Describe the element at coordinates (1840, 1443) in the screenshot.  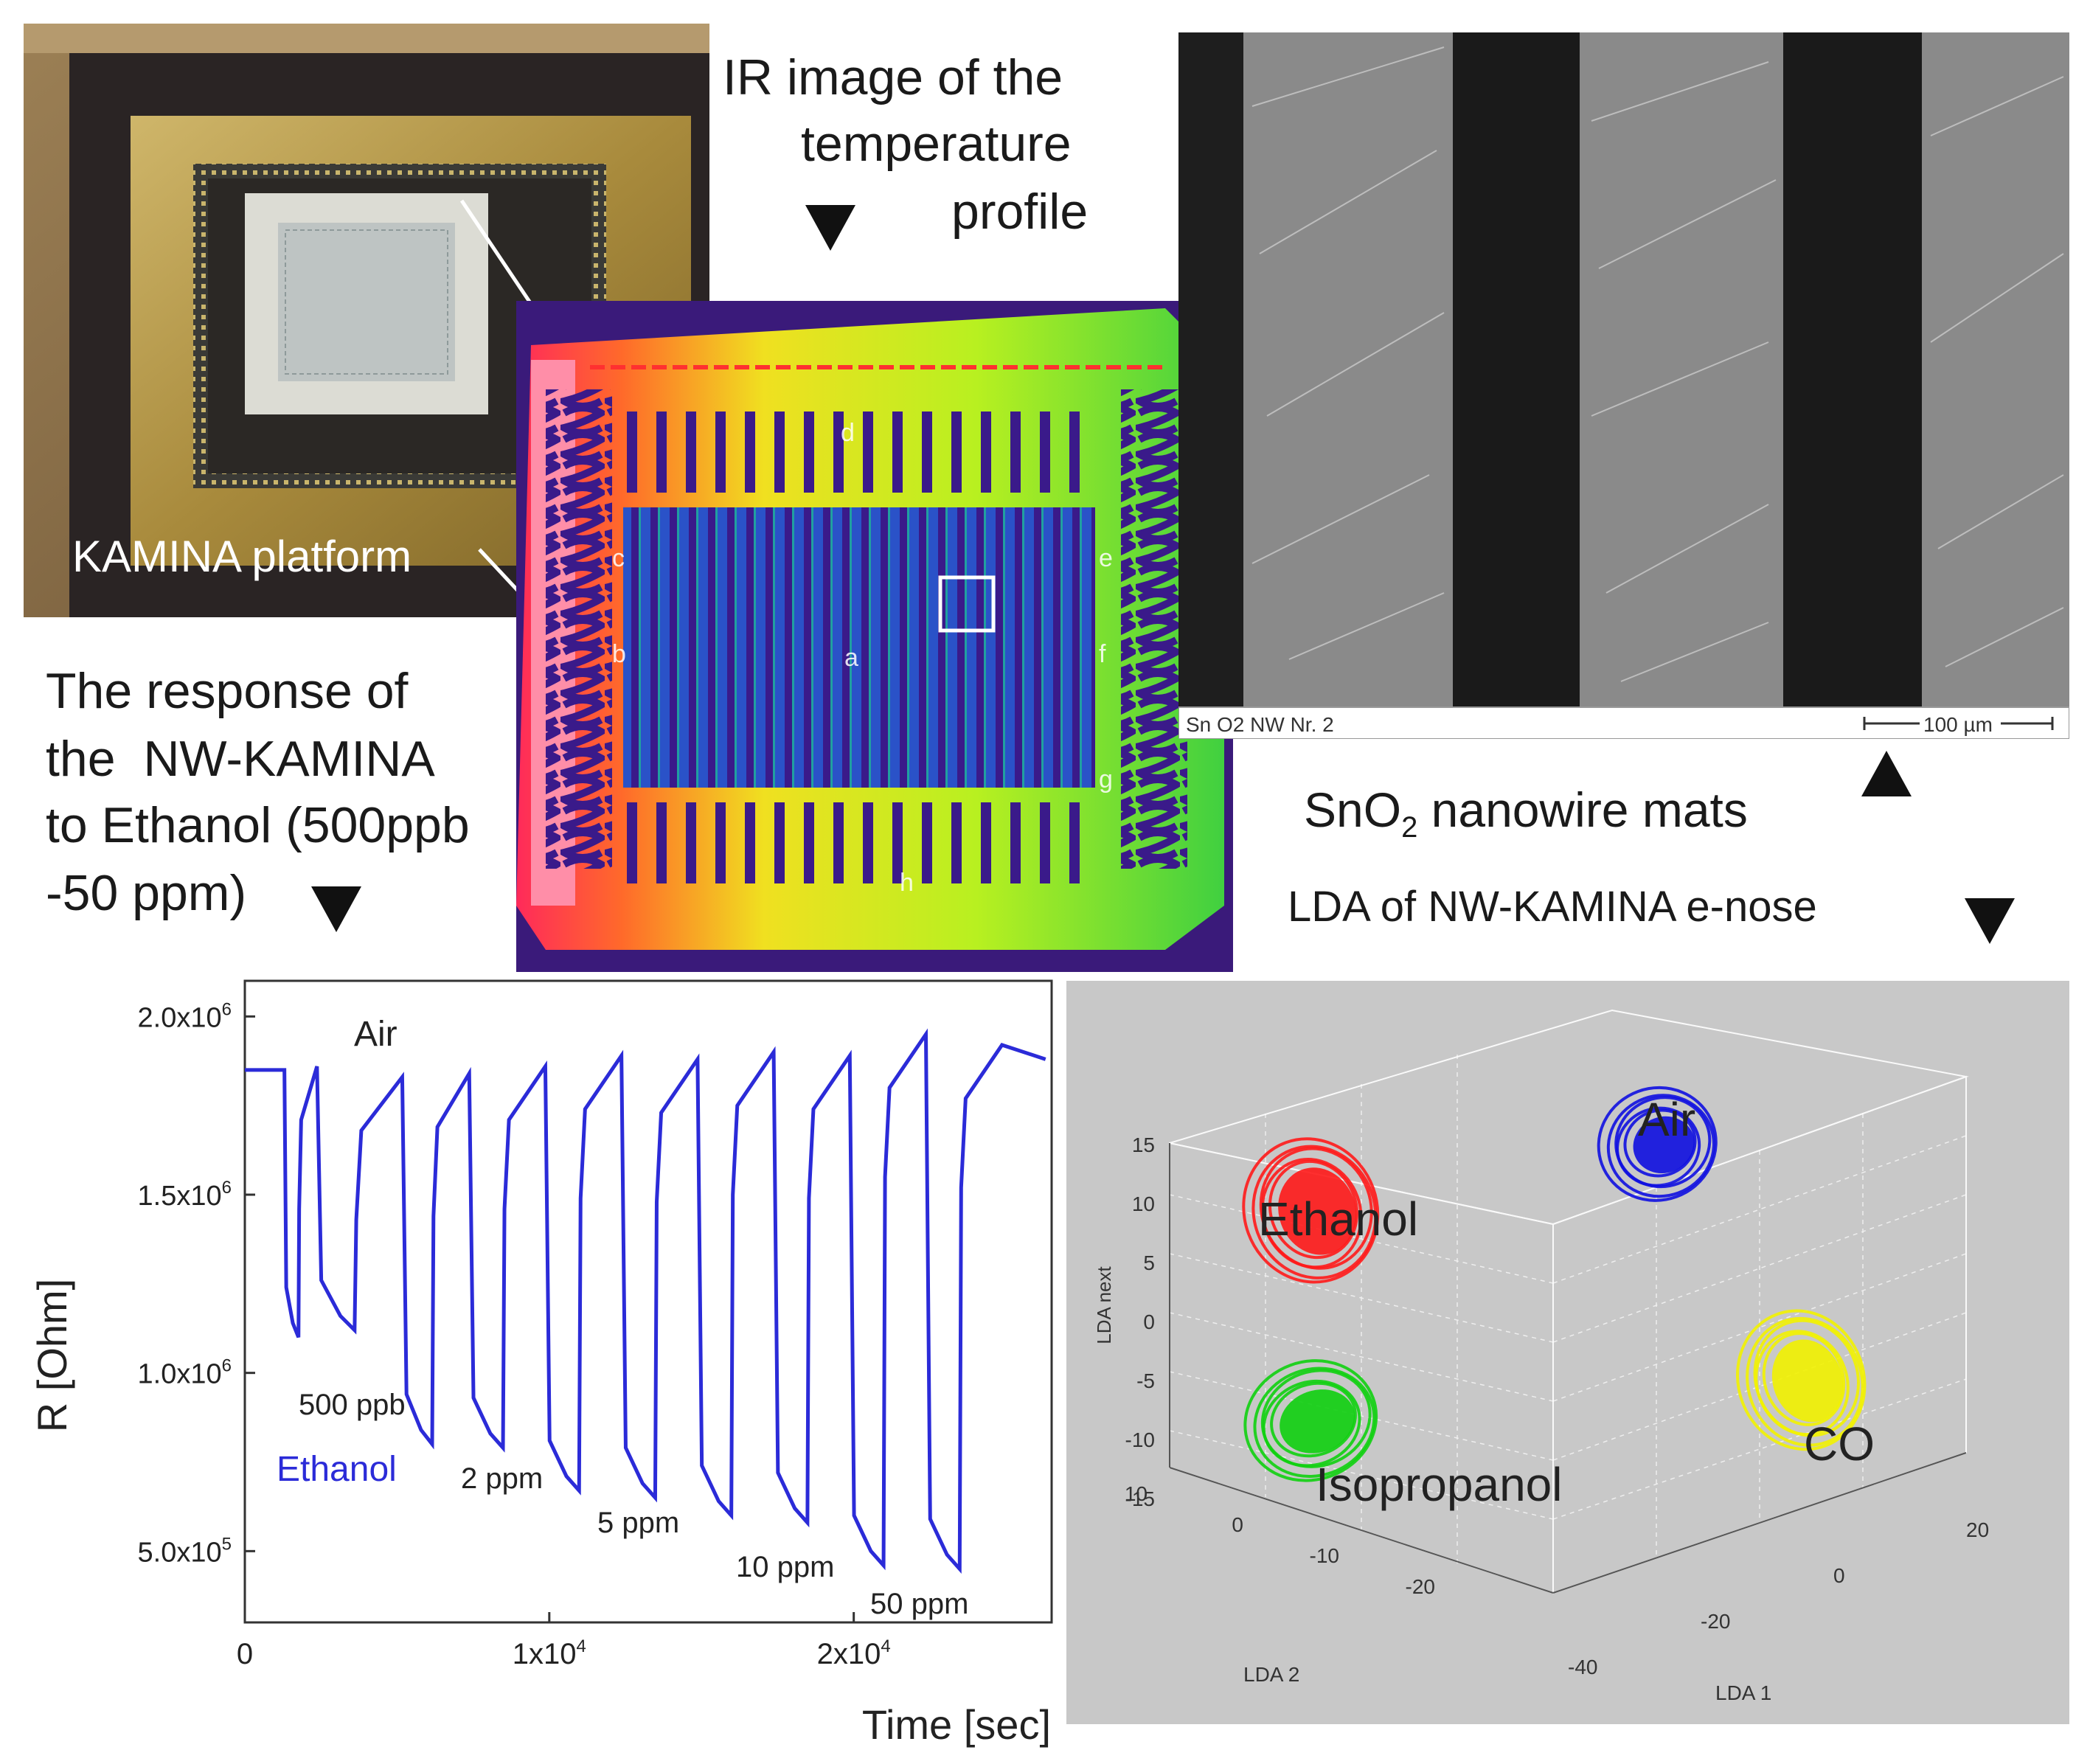
I see `label-co: CO` at that location.